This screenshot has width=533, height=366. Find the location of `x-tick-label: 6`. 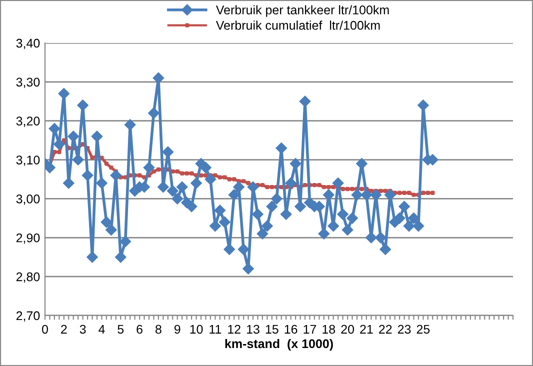

x-tick-label: 6 is located at coordinates (139, 329).